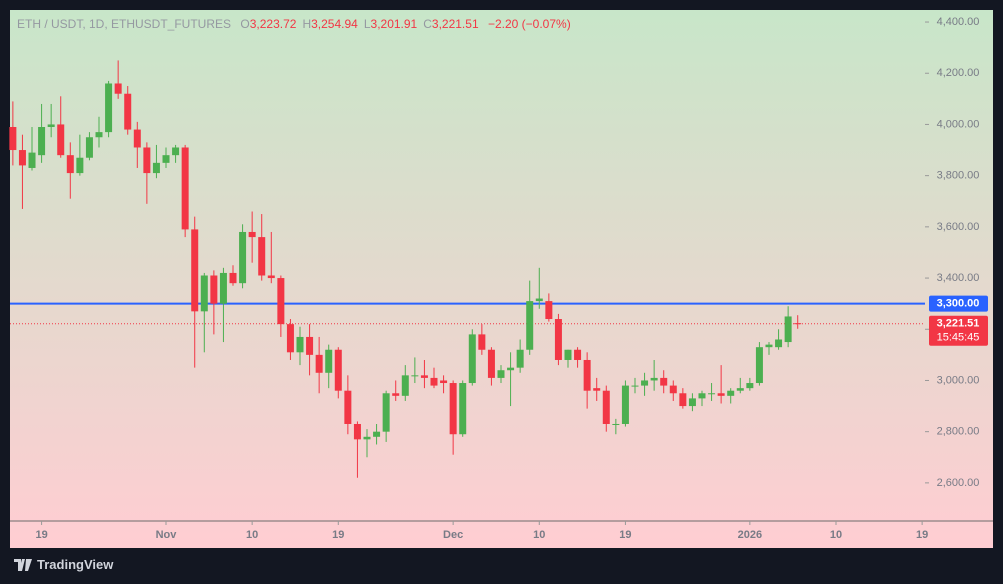 The height and width of the screenshot is (584, 1003). I want to click on ohlc-key: C, so click(427, 24).